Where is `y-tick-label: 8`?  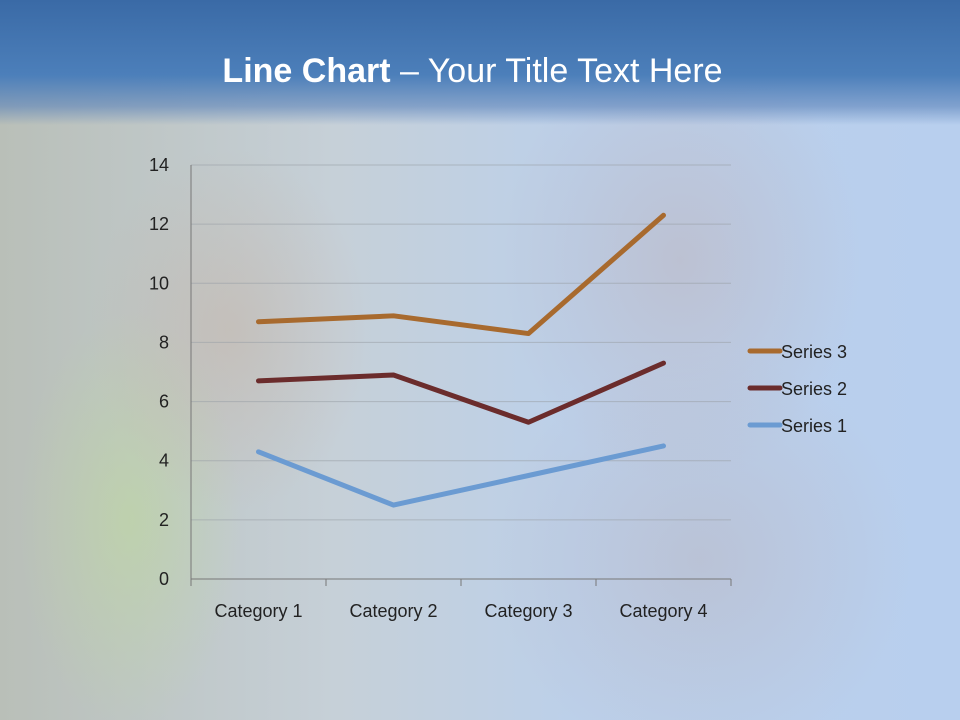
y-tick-label: 8 is located at coordinates (164, 342).